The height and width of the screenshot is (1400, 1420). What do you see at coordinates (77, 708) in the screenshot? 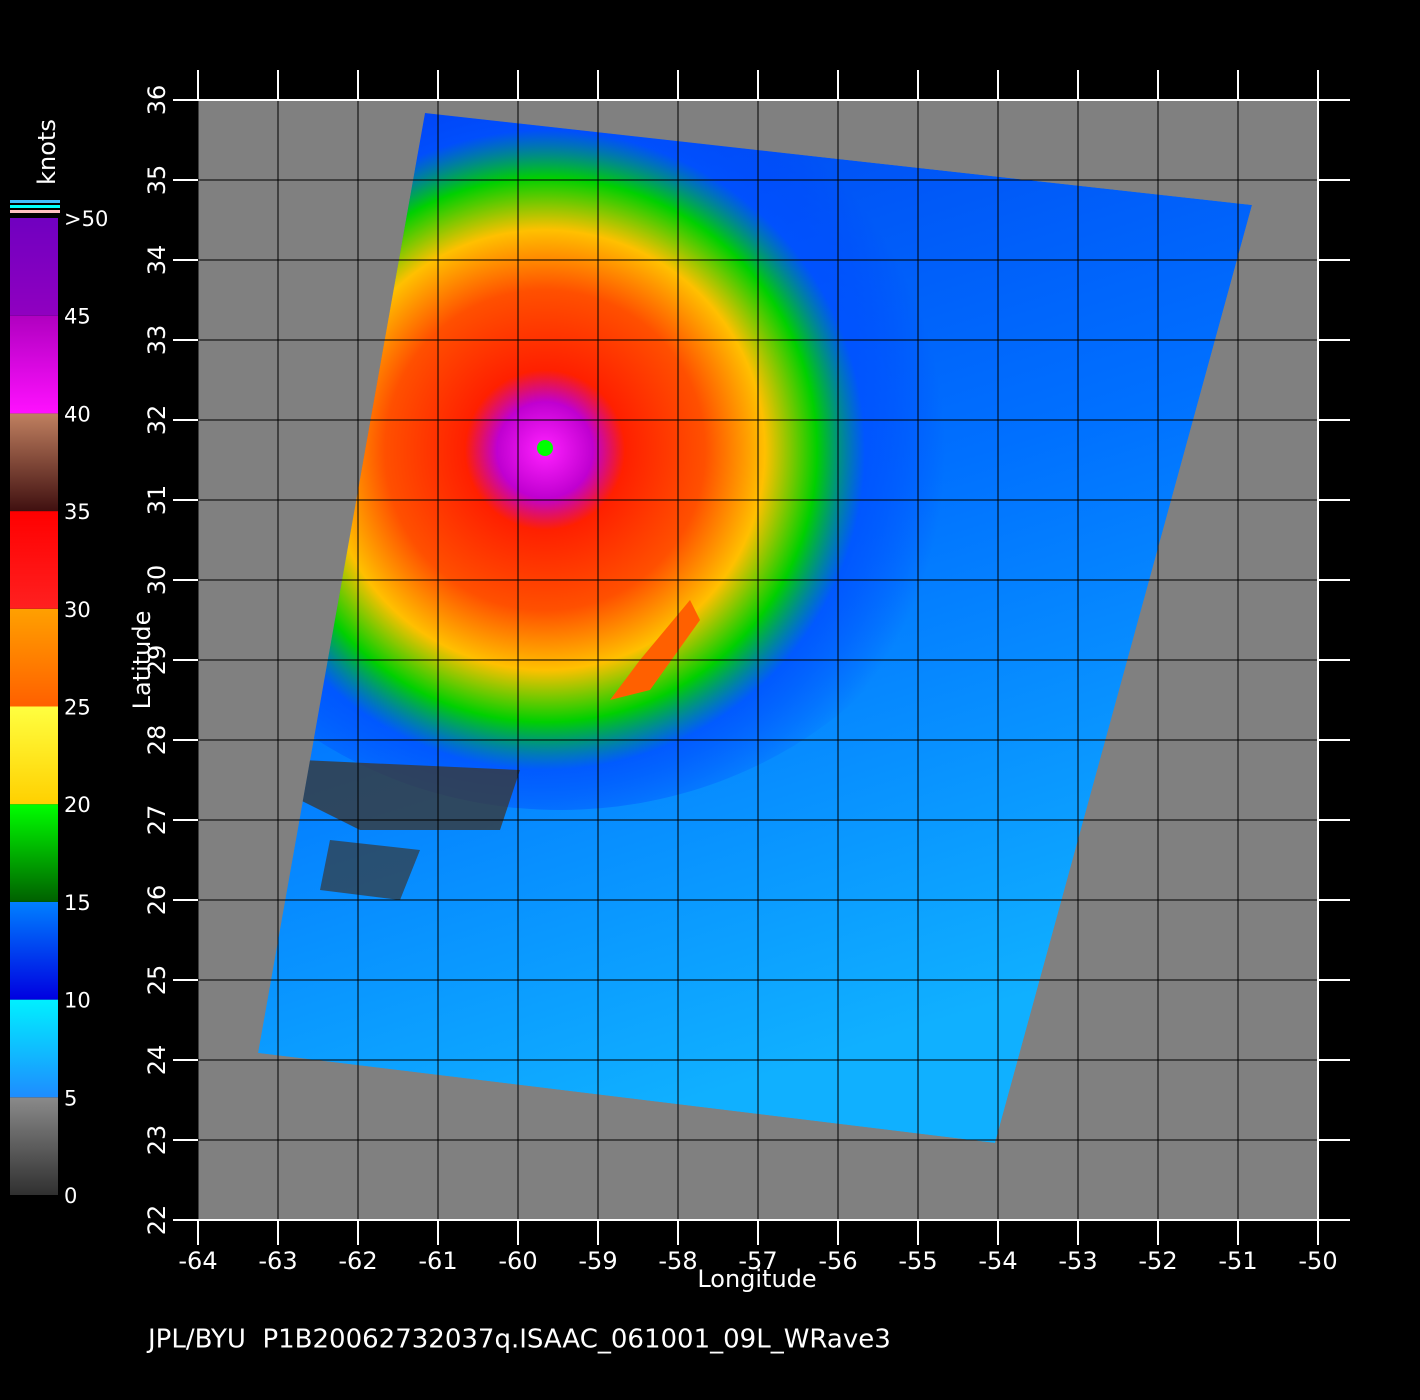
I see `colorbar-label: 25` at bounding box center [77, 708].